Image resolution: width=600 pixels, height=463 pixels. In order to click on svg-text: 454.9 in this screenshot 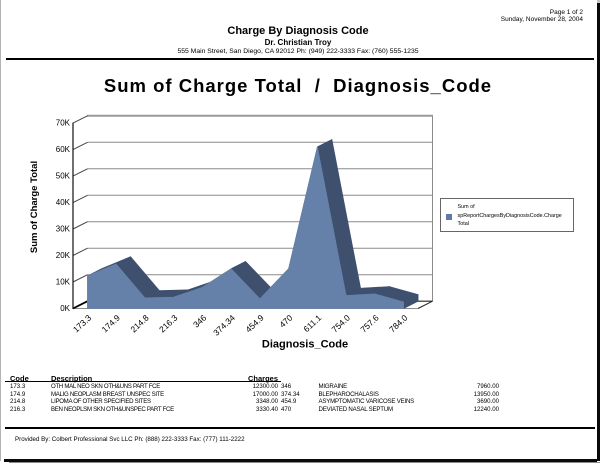, I will do `click(254, 323)`.